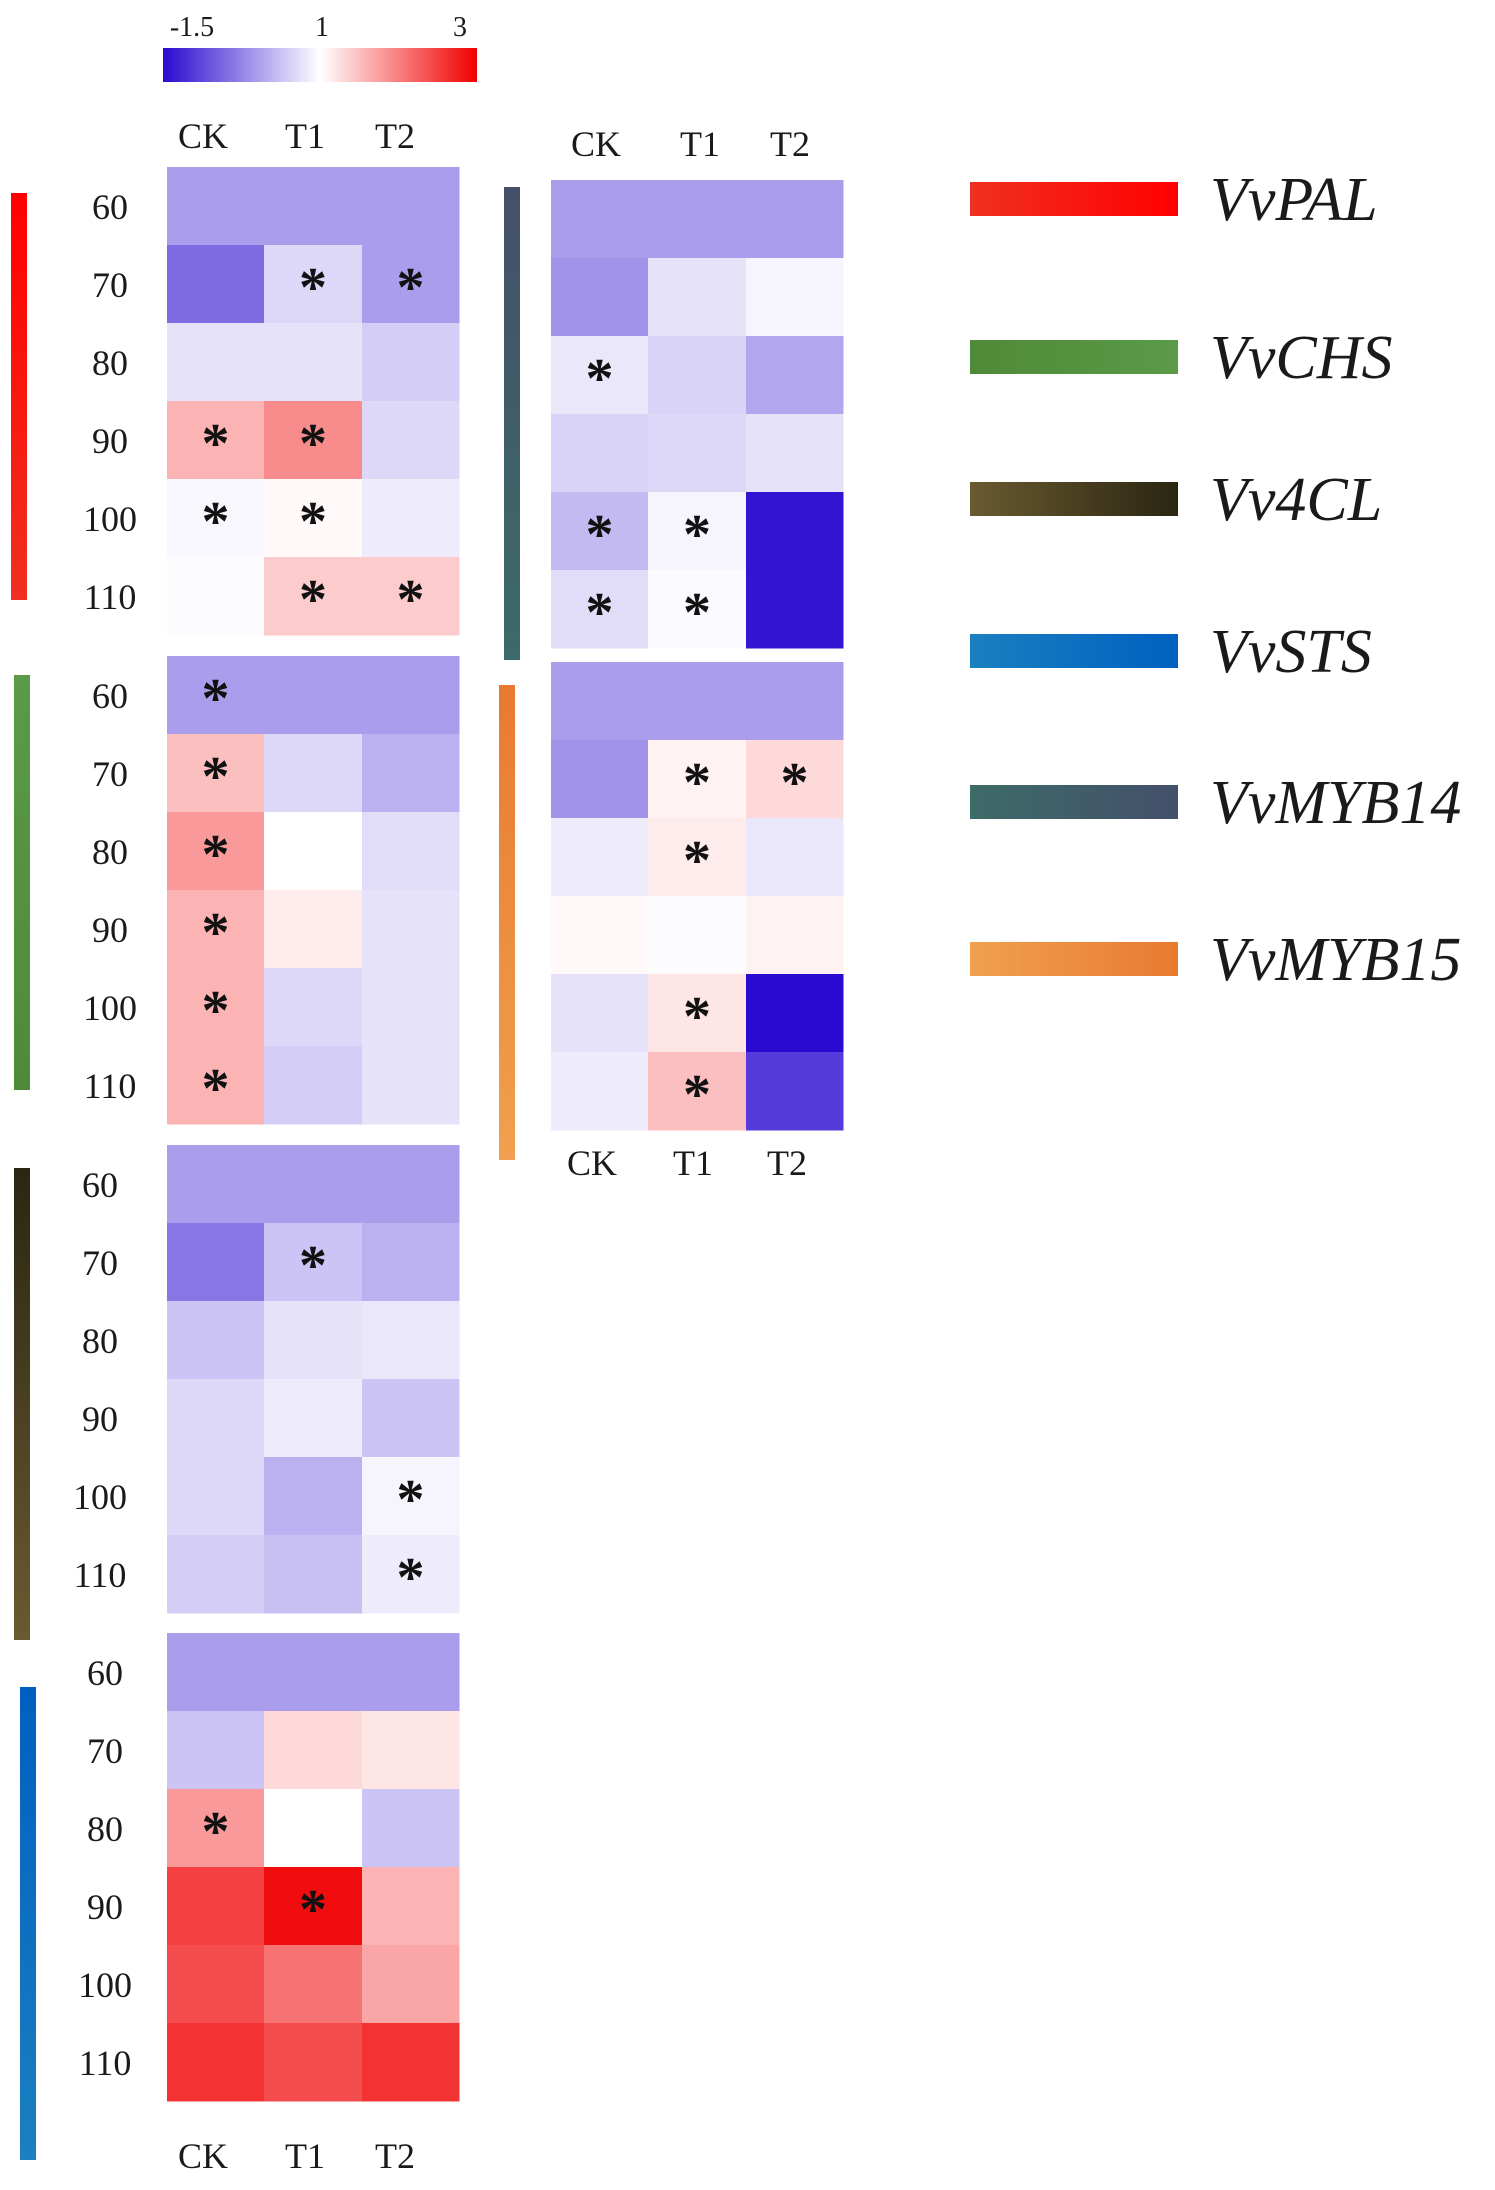  I want to click on group-bar-vvchs, so click(22, 882).